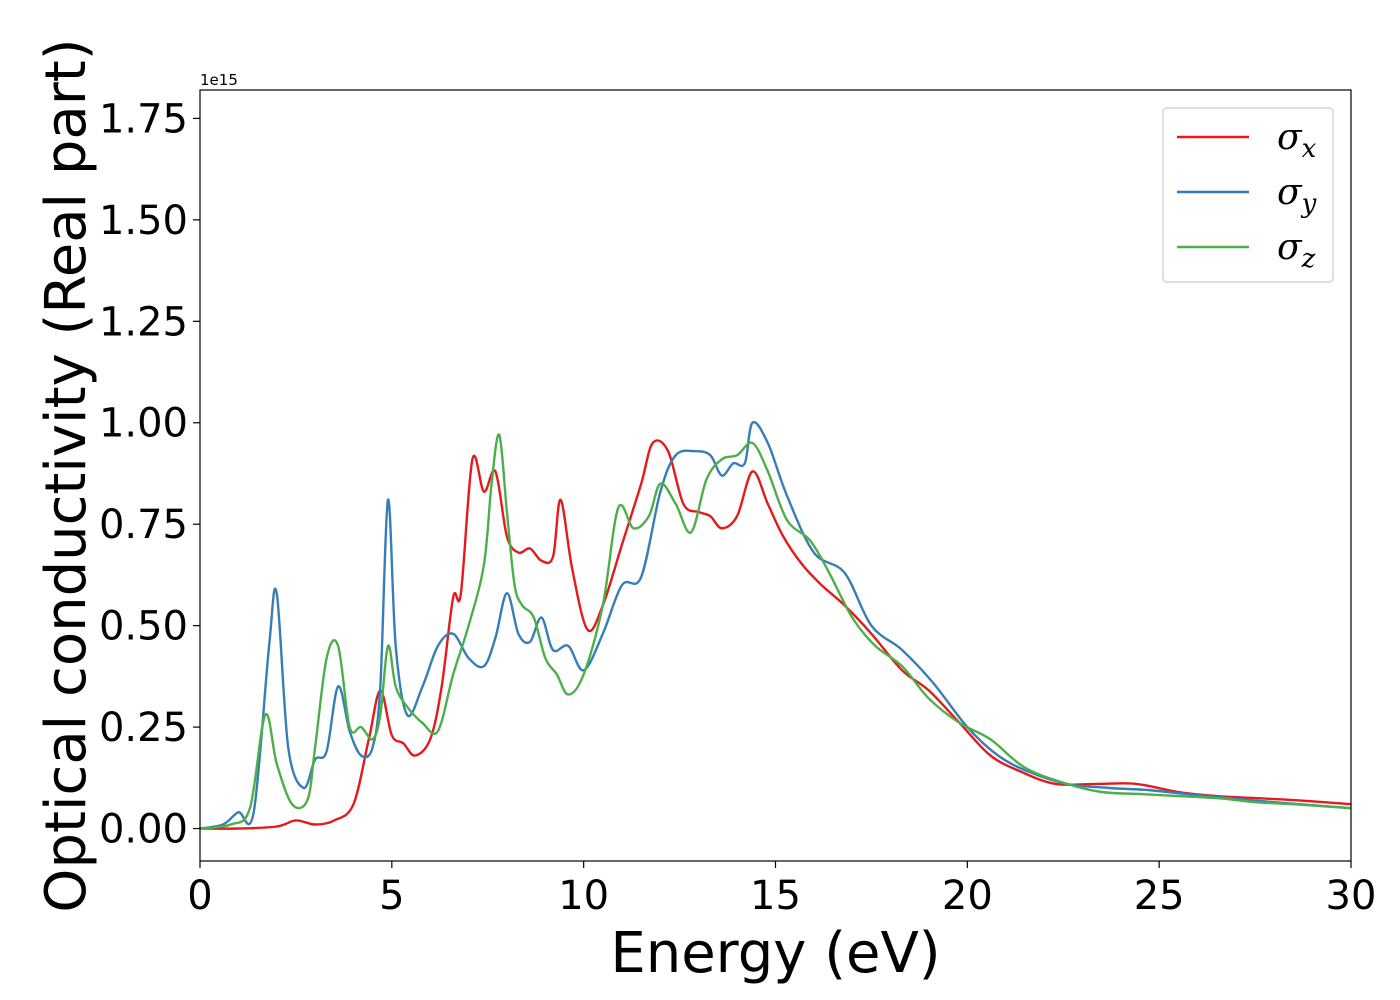  I want to click on y-axis-offset-label: 1e15, so click(219, 80).